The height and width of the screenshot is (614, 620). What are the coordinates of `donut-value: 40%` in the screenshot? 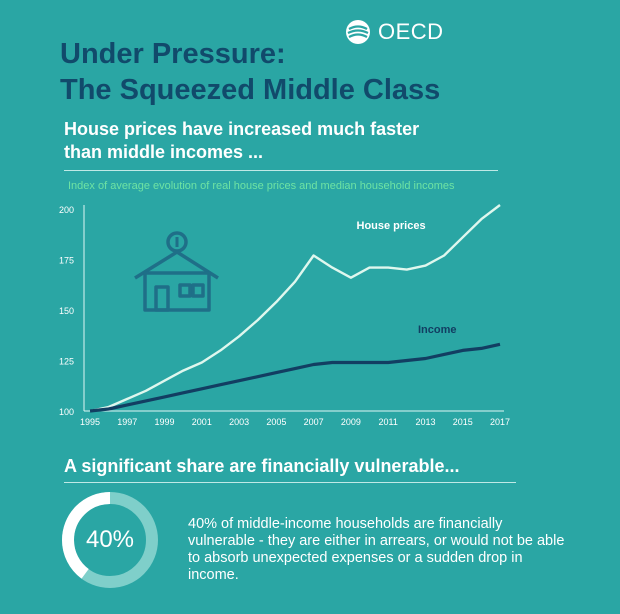 It's located at (110, 539).